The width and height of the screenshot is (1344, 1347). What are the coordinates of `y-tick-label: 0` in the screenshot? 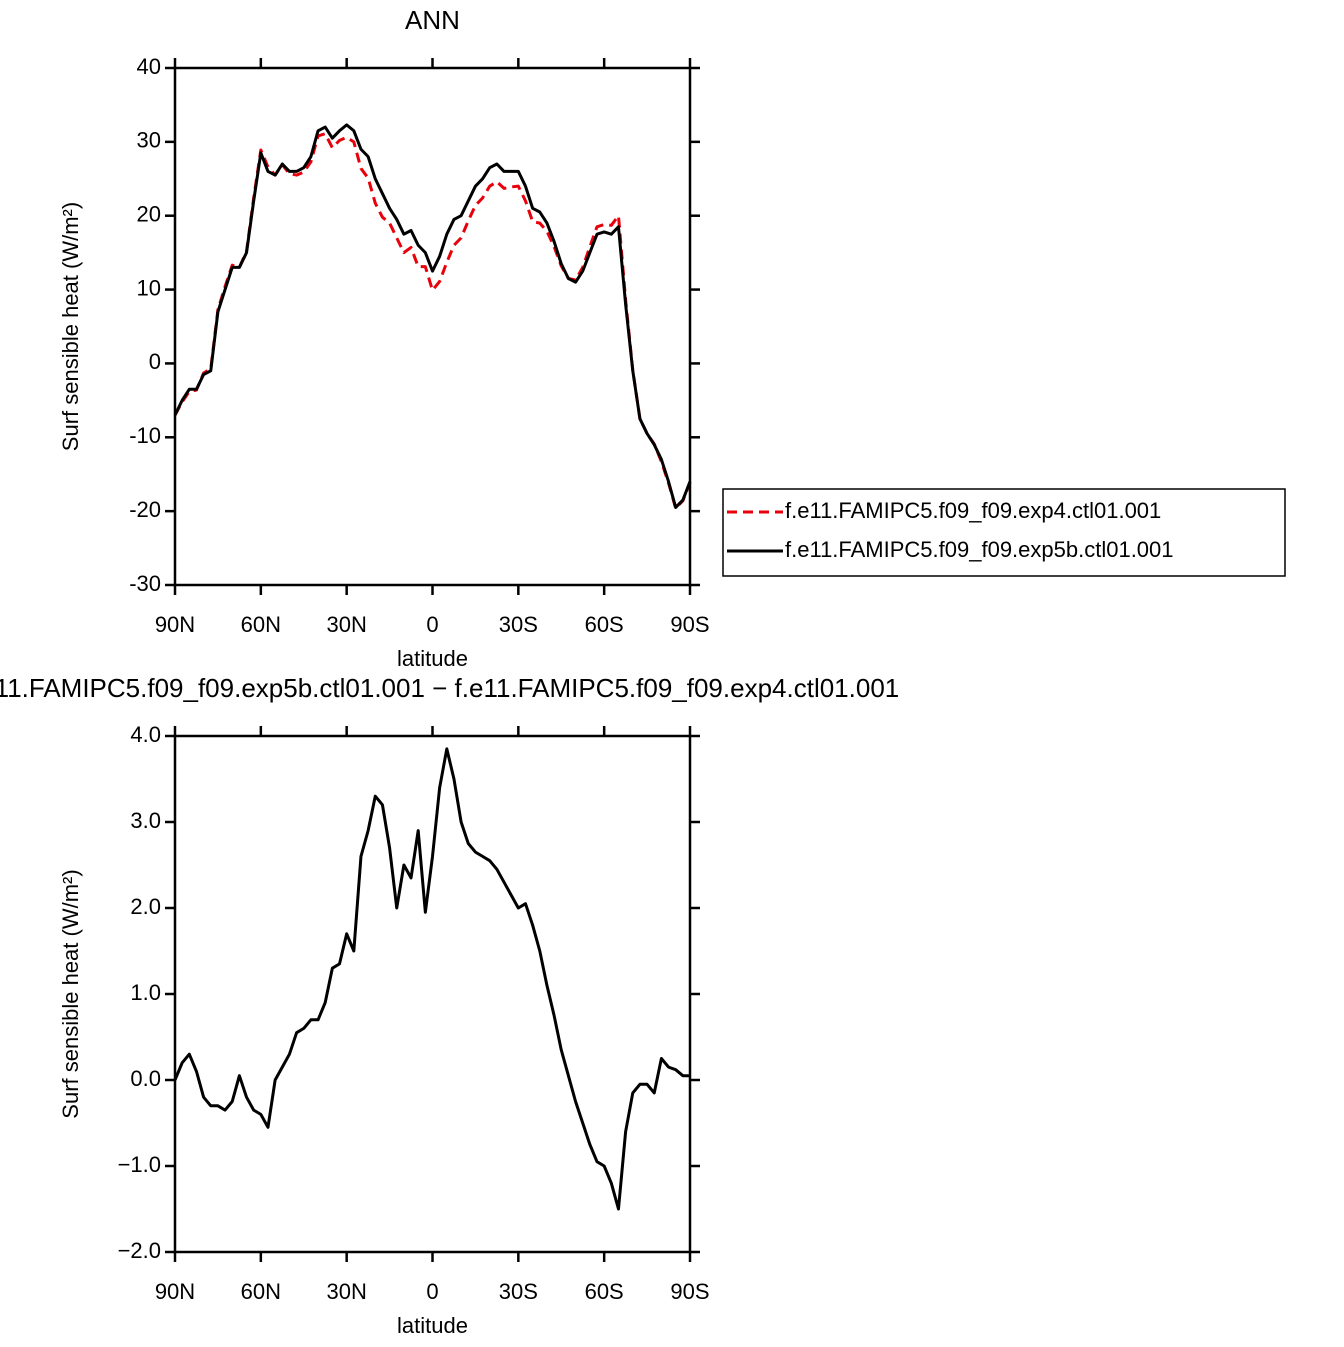 It's located at (155, 361).